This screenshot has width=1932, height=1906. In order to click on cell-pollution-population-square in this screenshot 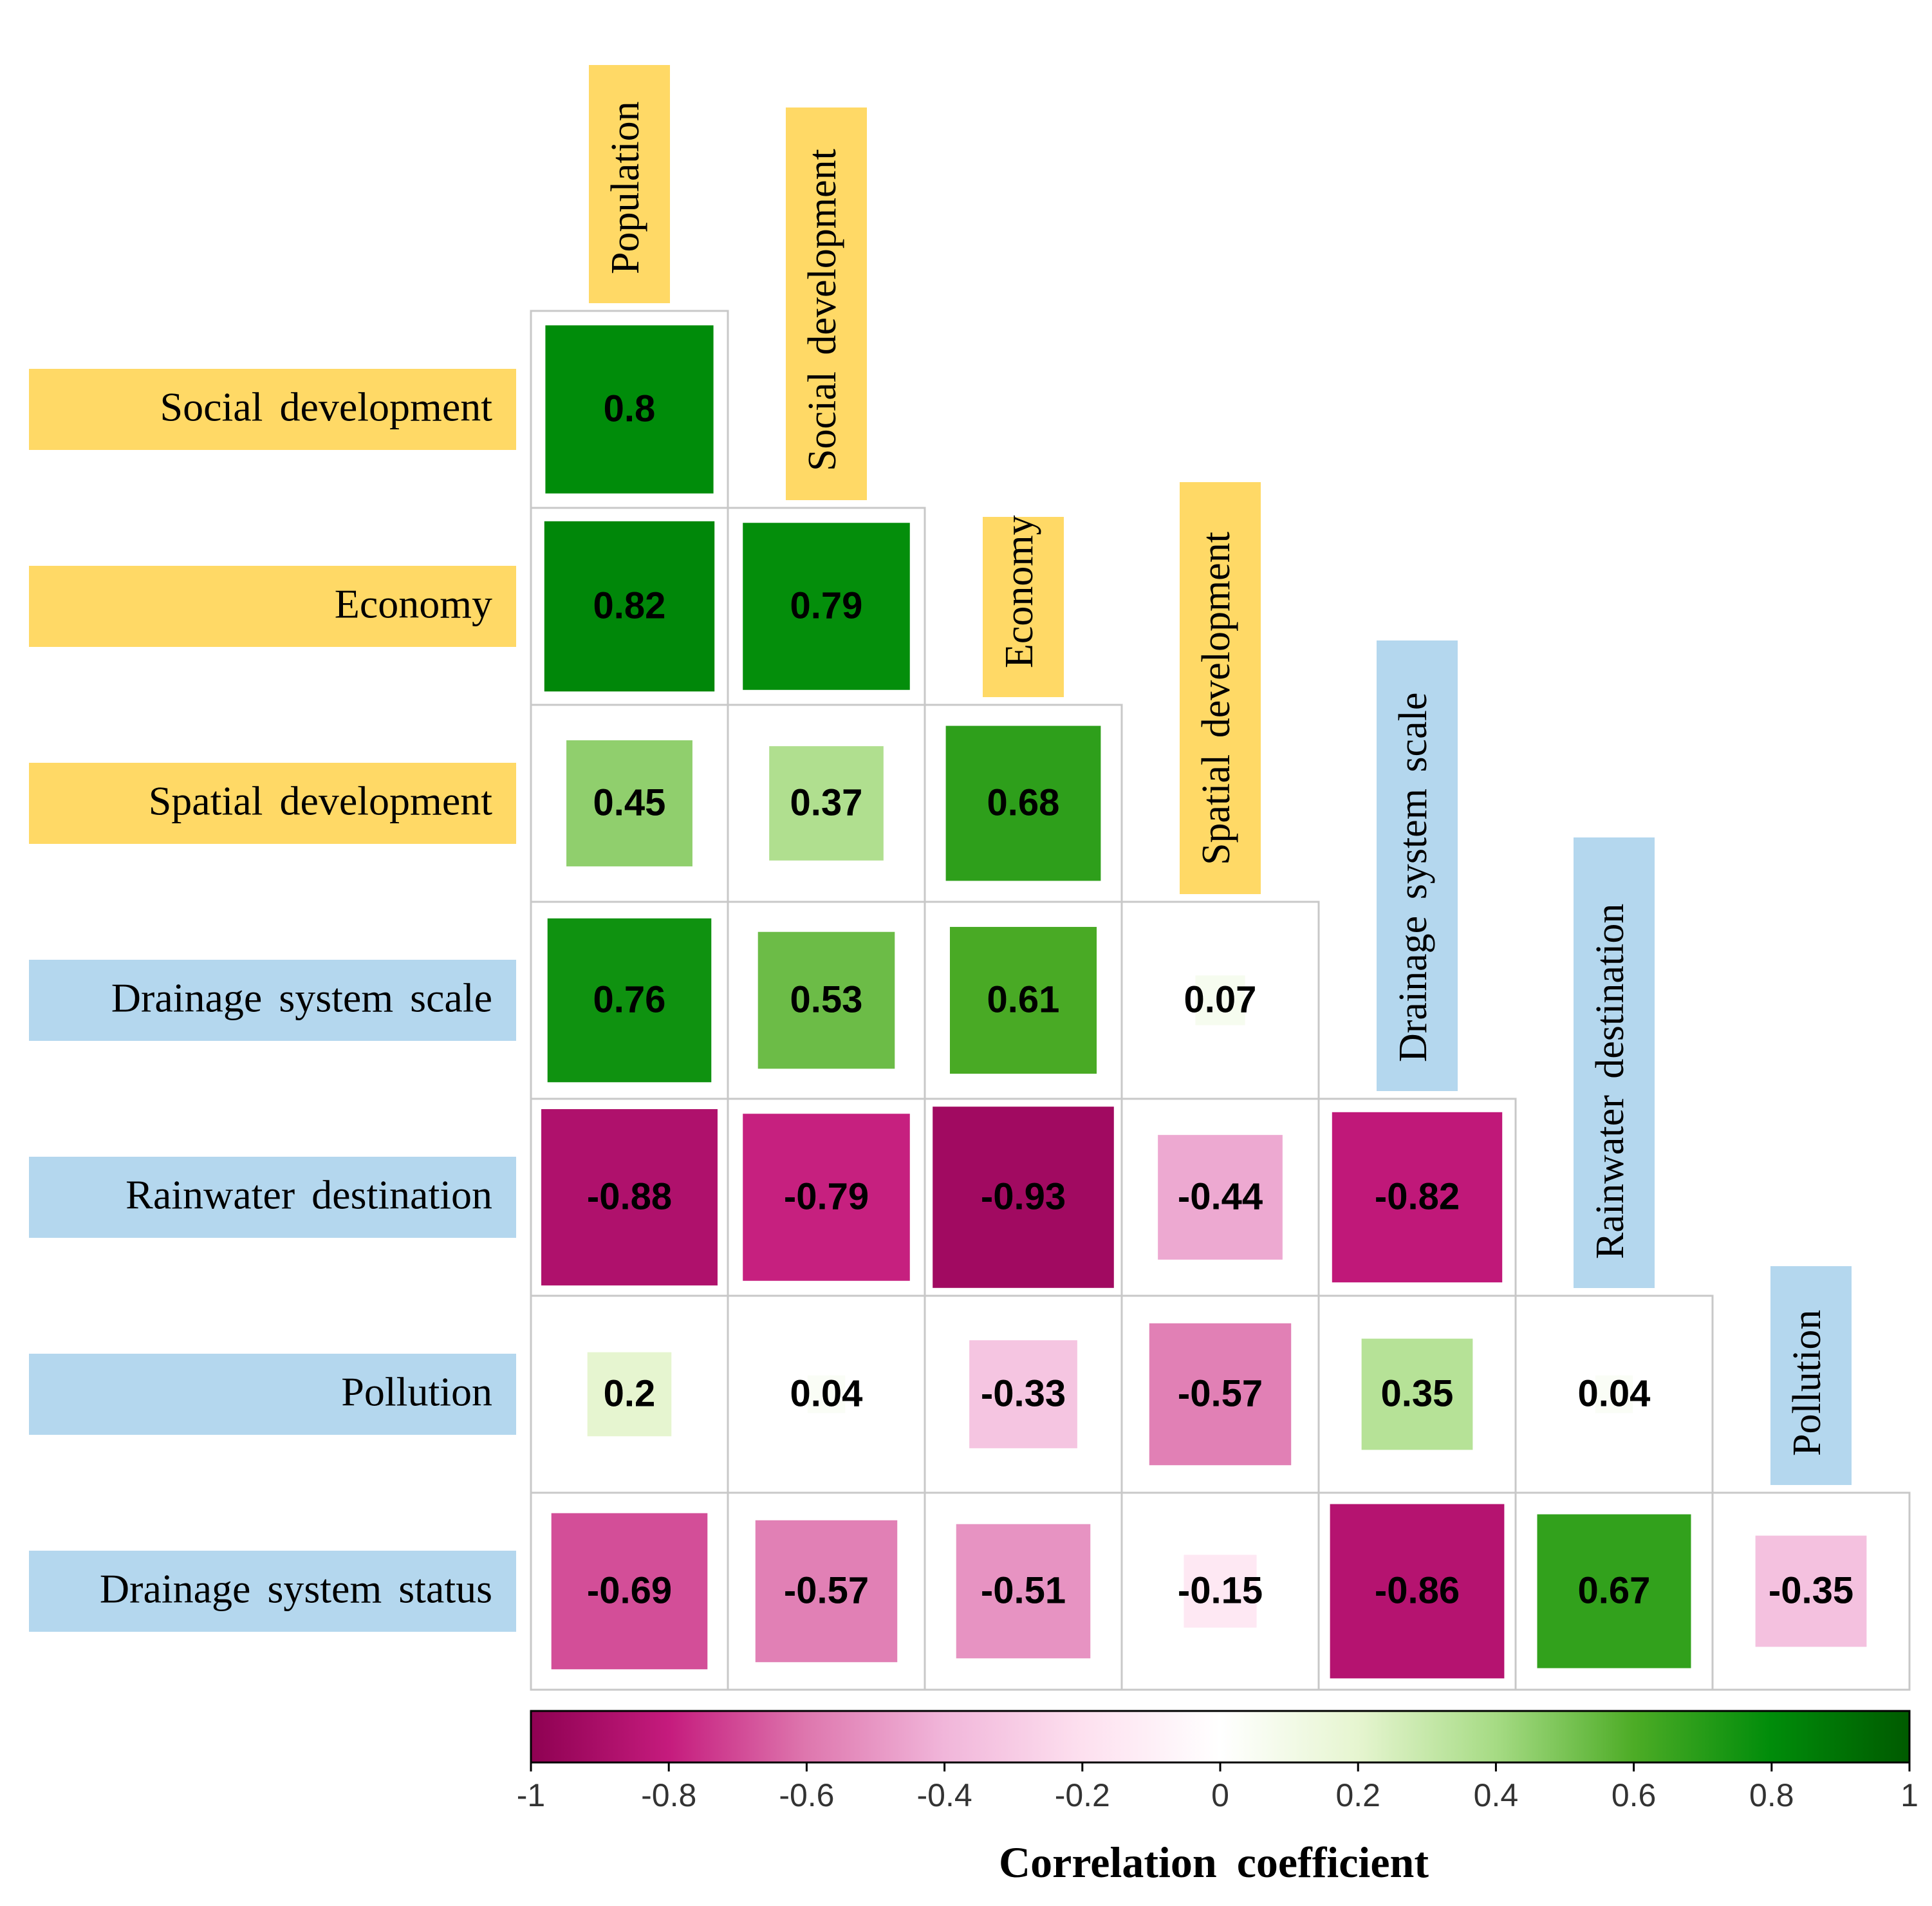, I will do `click(629, 1394)`.